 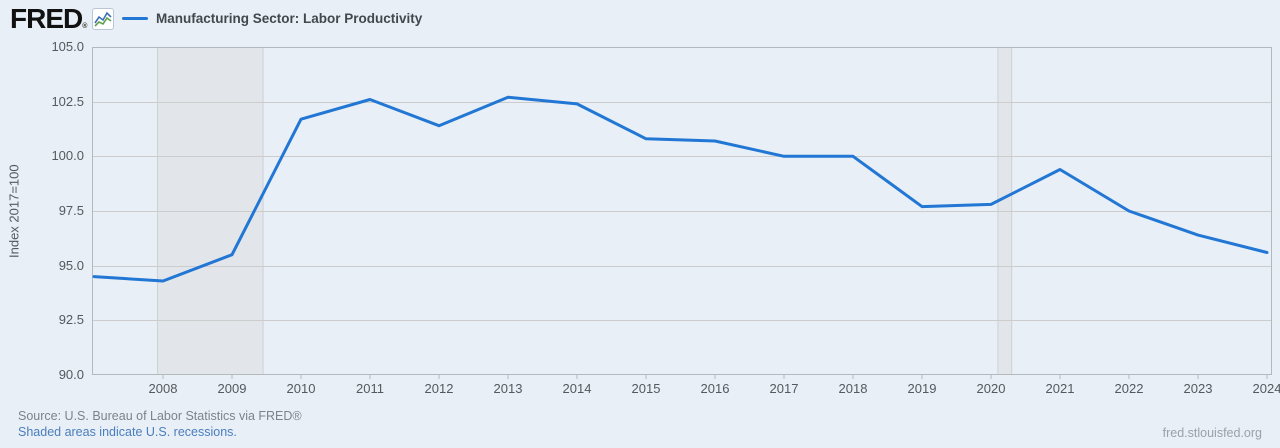 What do you see at coordinates (46, 18) in the screenshot?
I see `fred-logo-text: FRED` at bounding box center [46, 18].